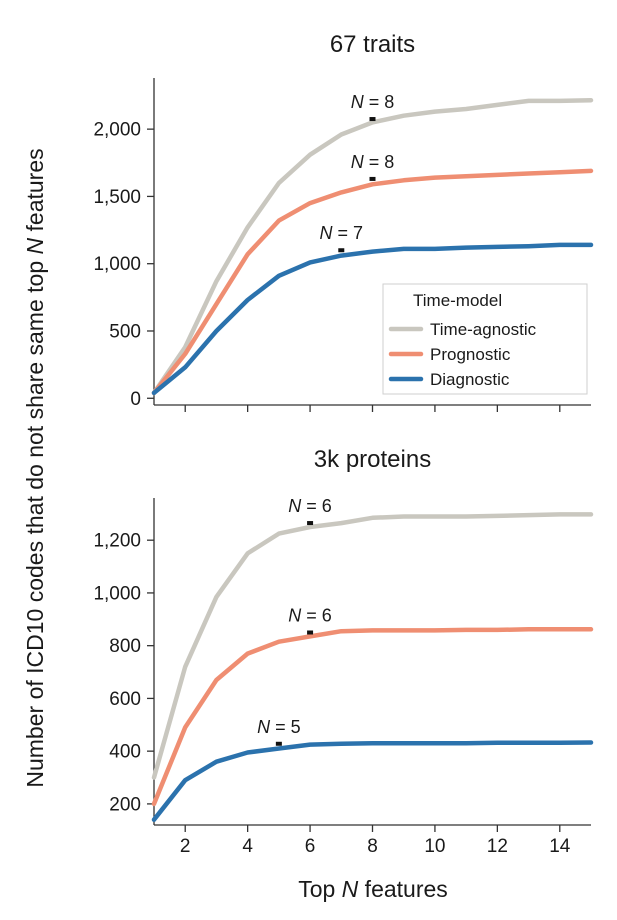  I want to click on x-tick-label: 2, so click(185, 846).